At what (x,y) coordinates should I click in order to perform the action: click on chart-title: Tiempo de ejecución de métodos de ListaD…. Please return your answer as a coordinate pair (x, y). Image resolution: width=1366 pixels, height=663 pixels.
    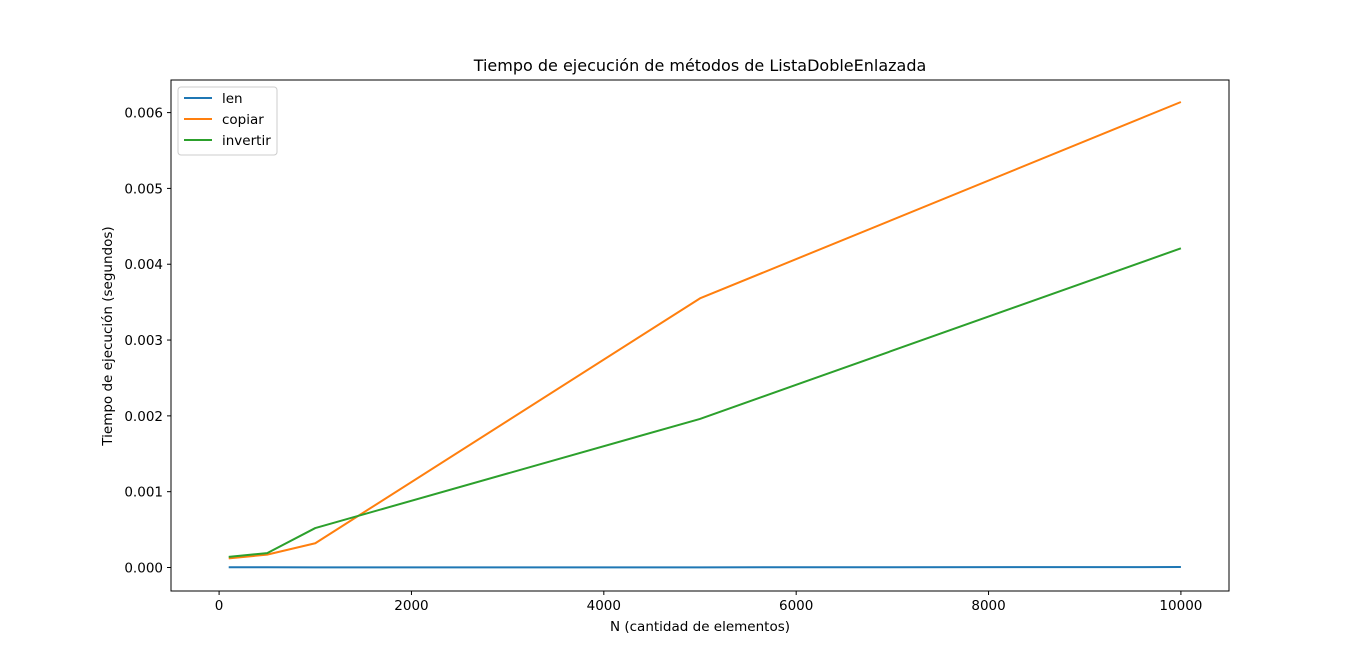
    Looking at the image, I should click on (700, 65).